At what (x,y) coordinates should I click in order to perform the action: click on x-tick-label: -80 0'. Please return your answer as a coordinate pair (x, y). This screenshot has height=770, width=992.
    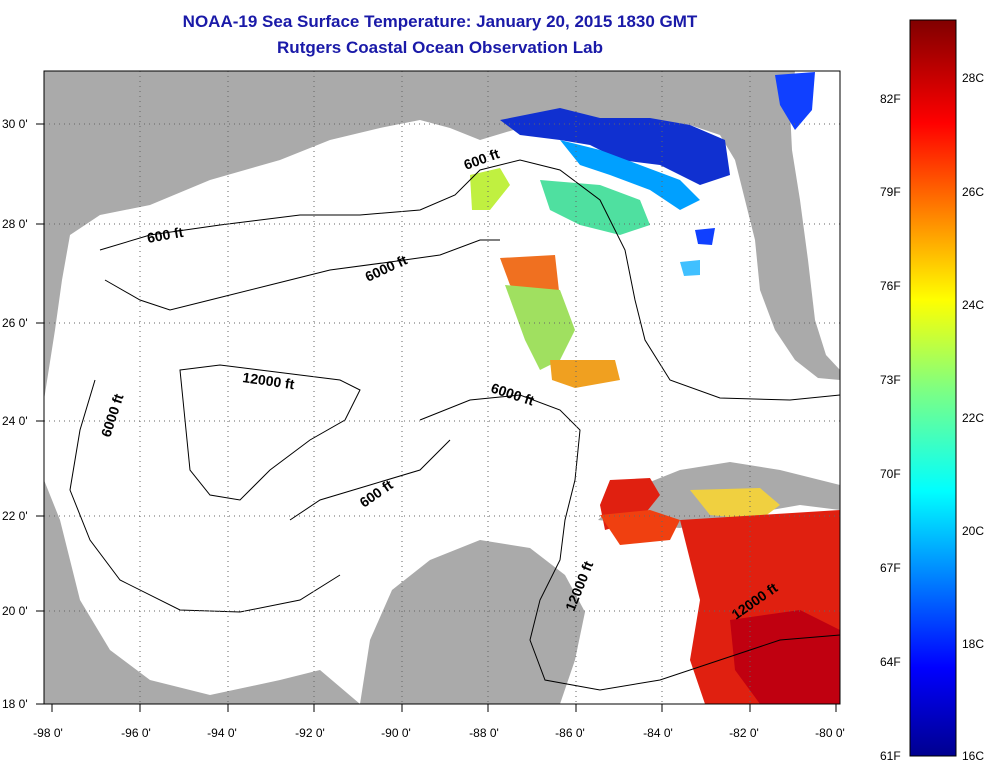
    Looking at the image, I should click on (830, 733).